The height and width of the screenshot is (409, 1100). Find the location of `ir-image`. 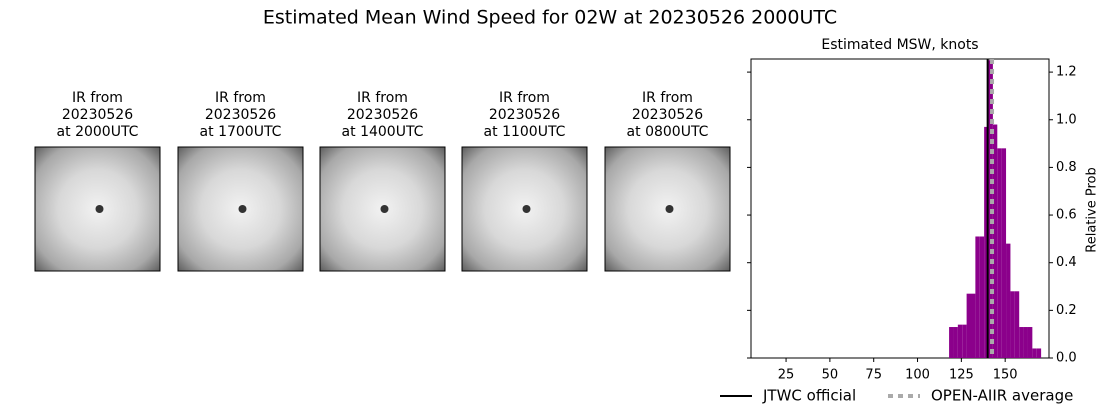

ir-image is located at coordinates (97, 209).